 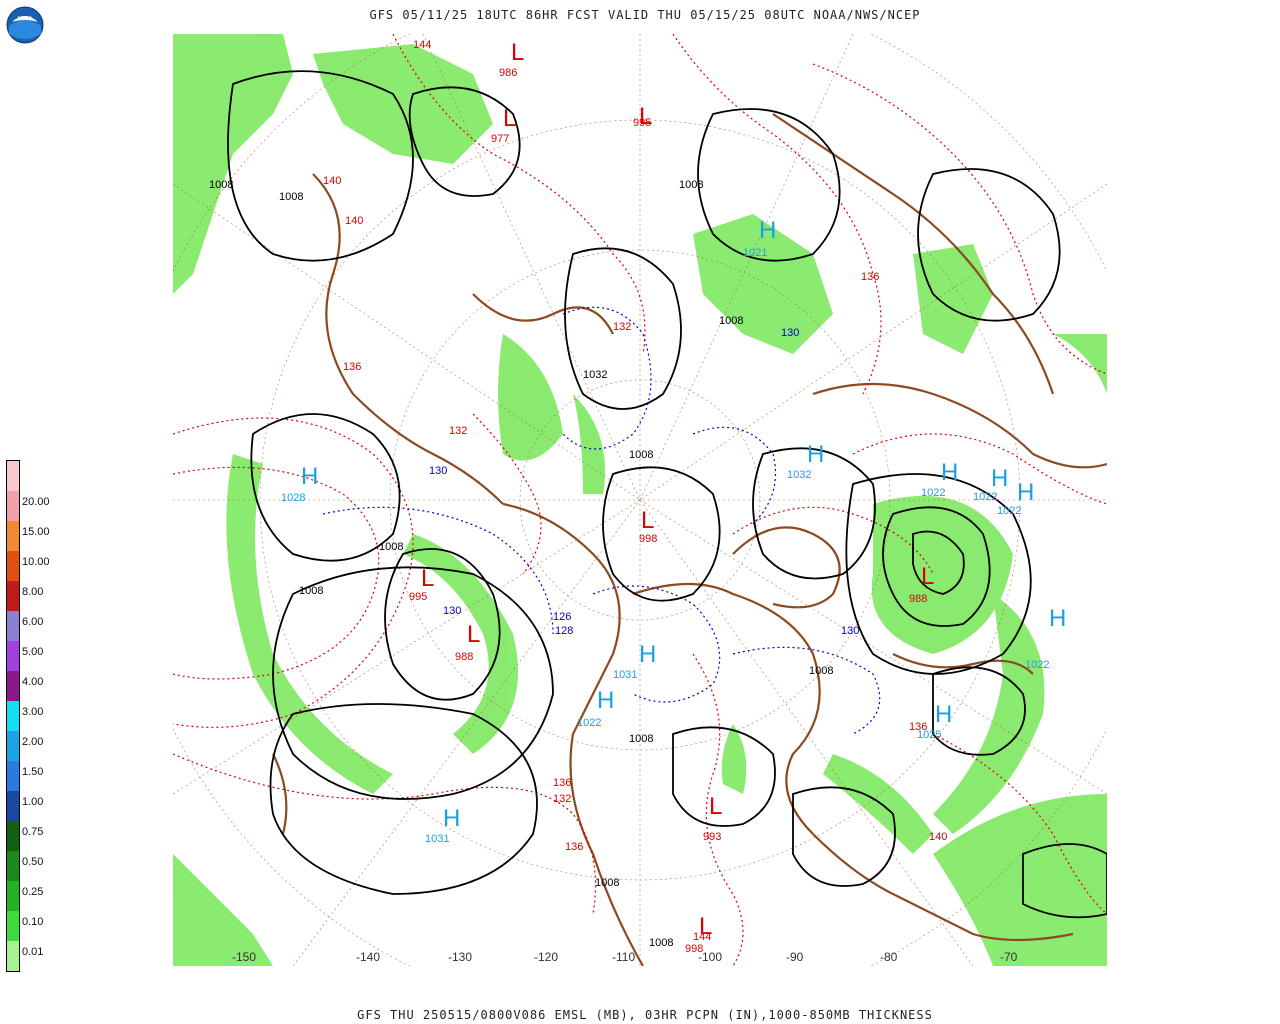 What do you see at coordinates (644, 482) in the screenshot?
I see `cold-thickness-labels: 130 128 126 130 130 130` at bounding box center [644, 482].